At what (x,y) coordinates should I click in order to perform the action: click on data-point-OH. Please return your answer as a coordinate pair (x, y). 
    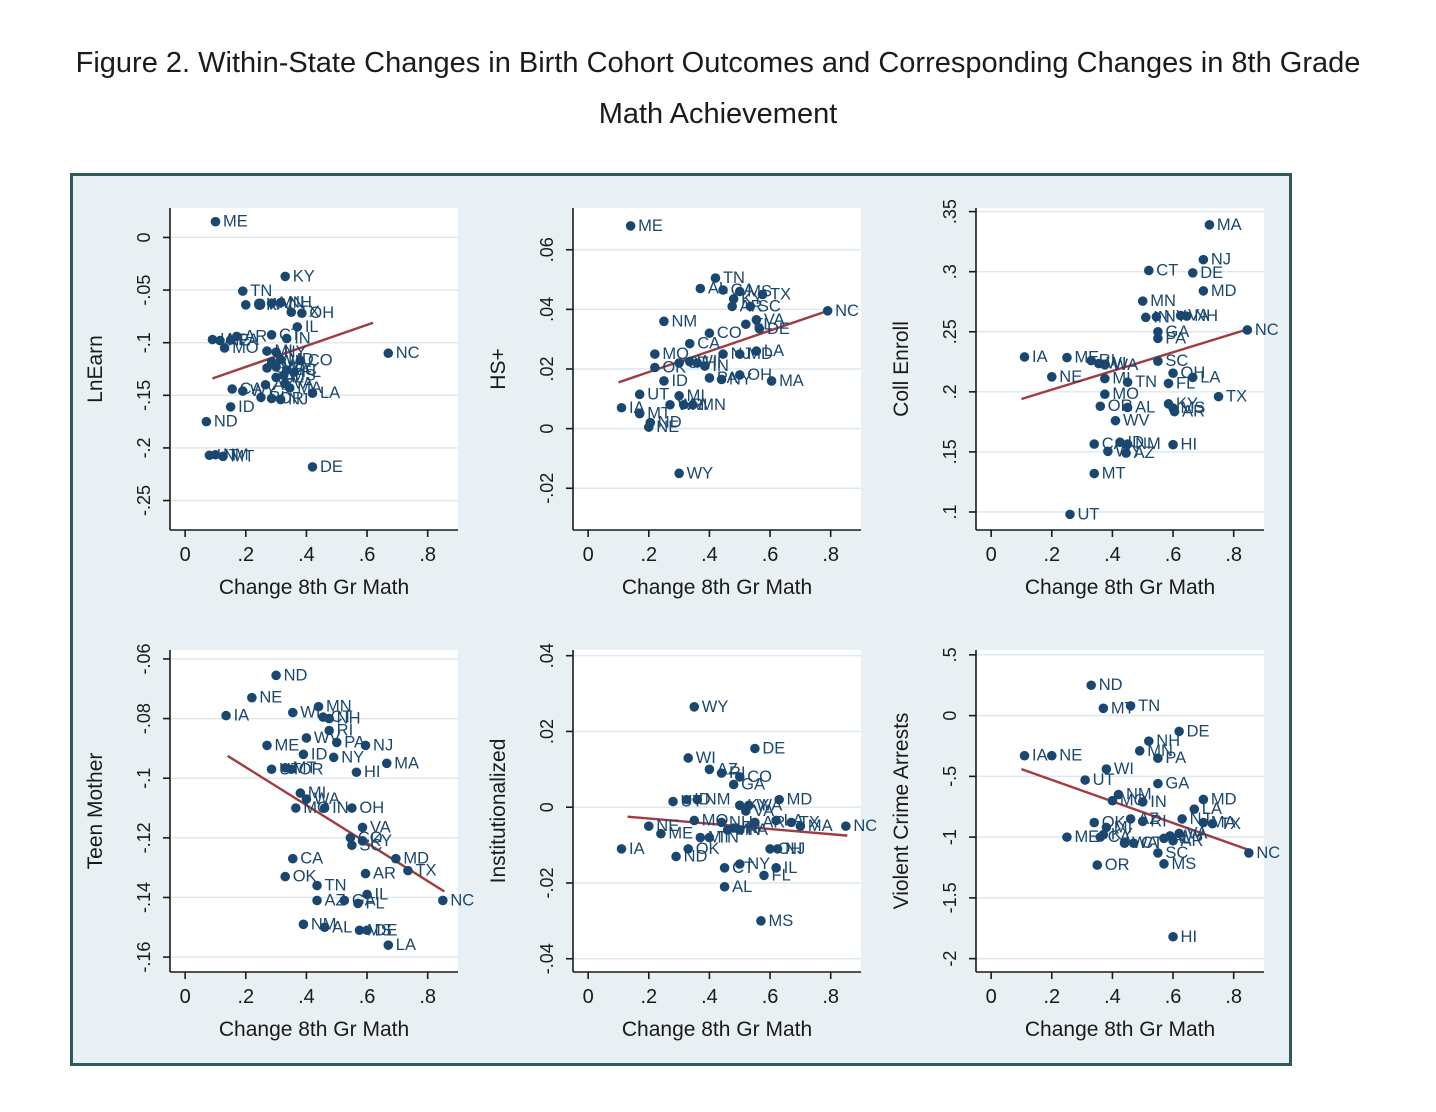
    Looking at the image, I should click on (739, 375).